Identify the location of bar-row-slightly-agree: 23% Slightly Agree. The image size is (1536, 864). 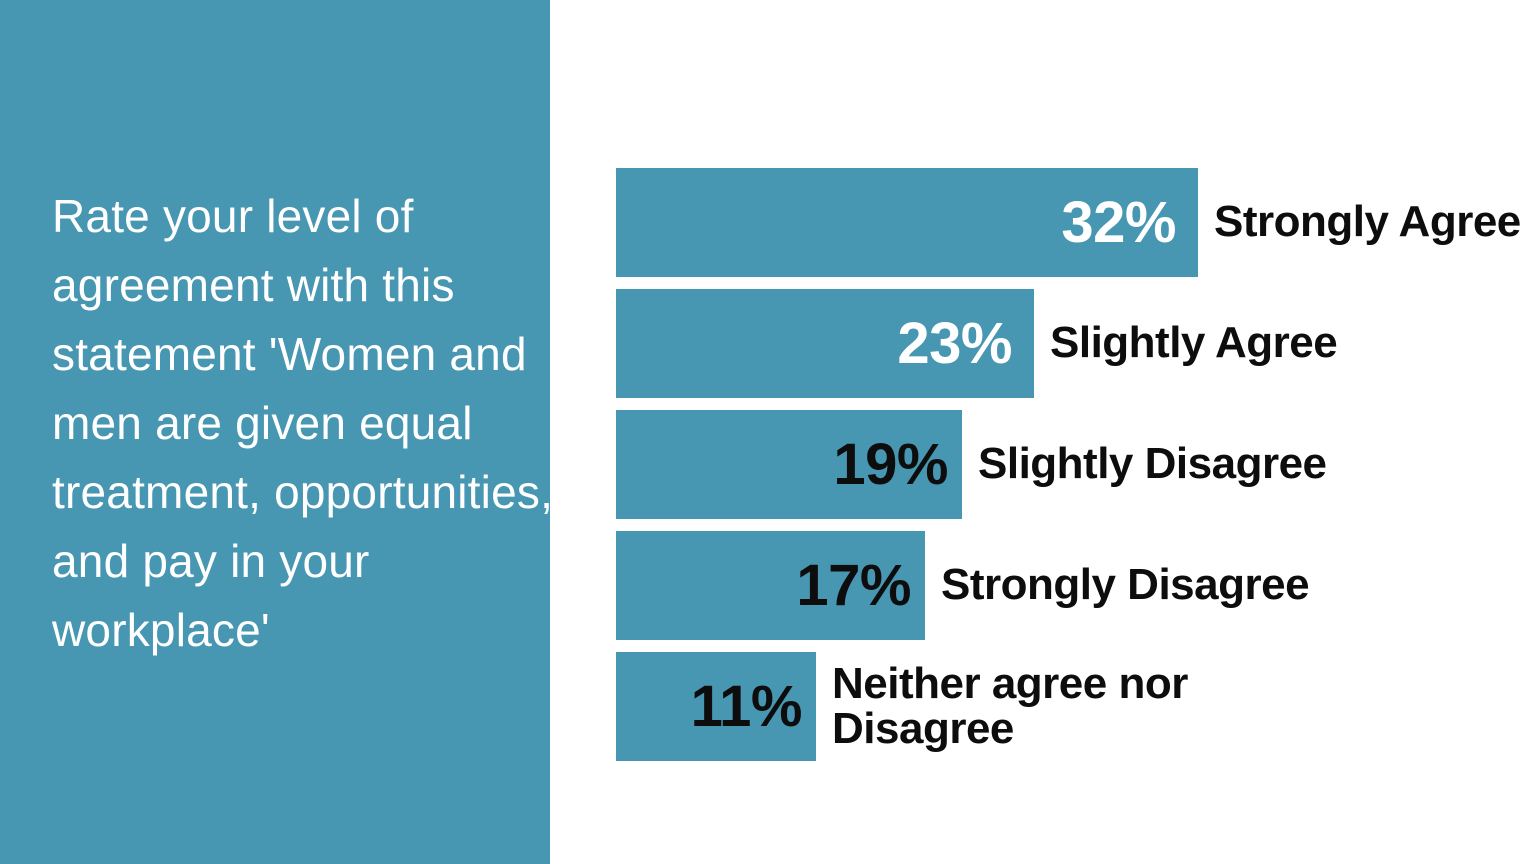
(1076, 343).